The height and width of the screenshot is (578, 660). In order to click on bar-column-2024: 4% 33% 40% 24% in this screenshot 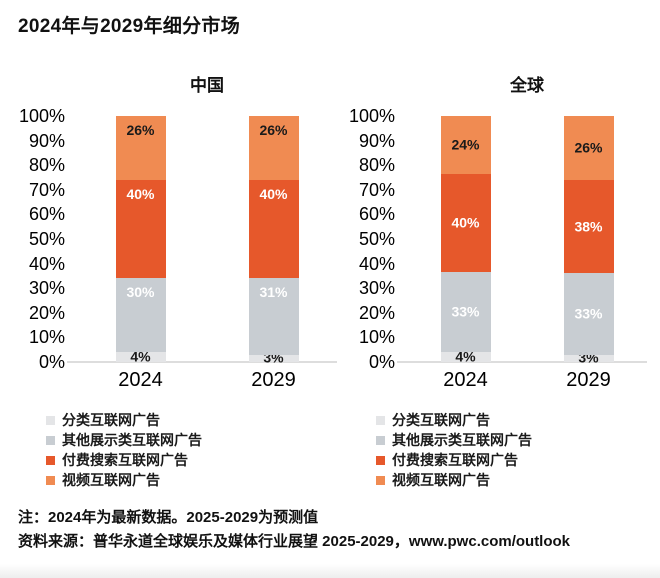, I will do `click(465, 240)`.